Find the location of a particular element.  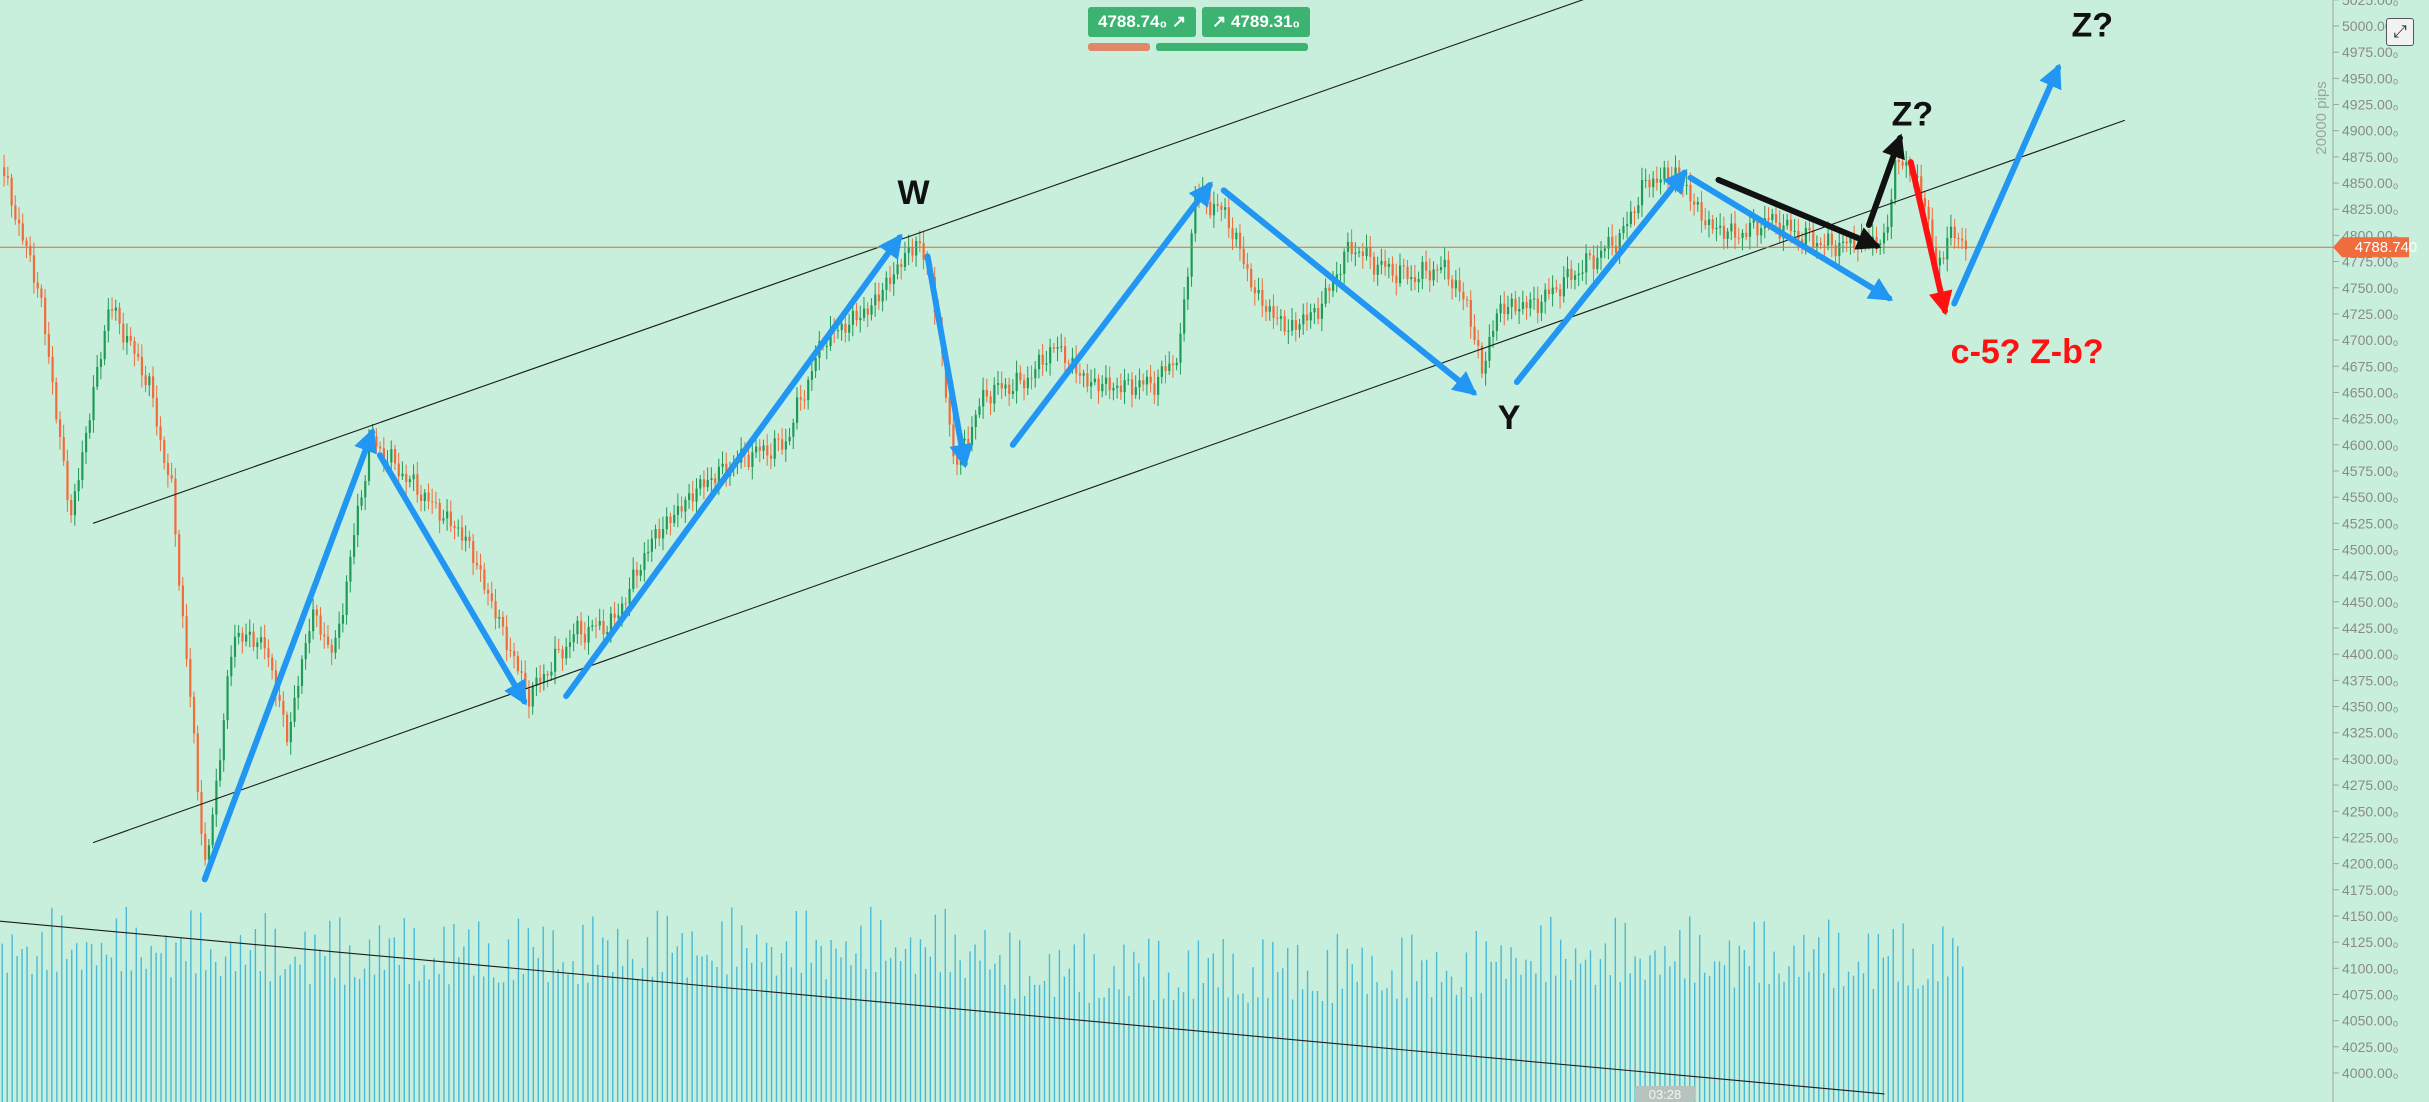

bid-price-button: 4788.74₀ ↗ is located at coordinates (1142, 22).